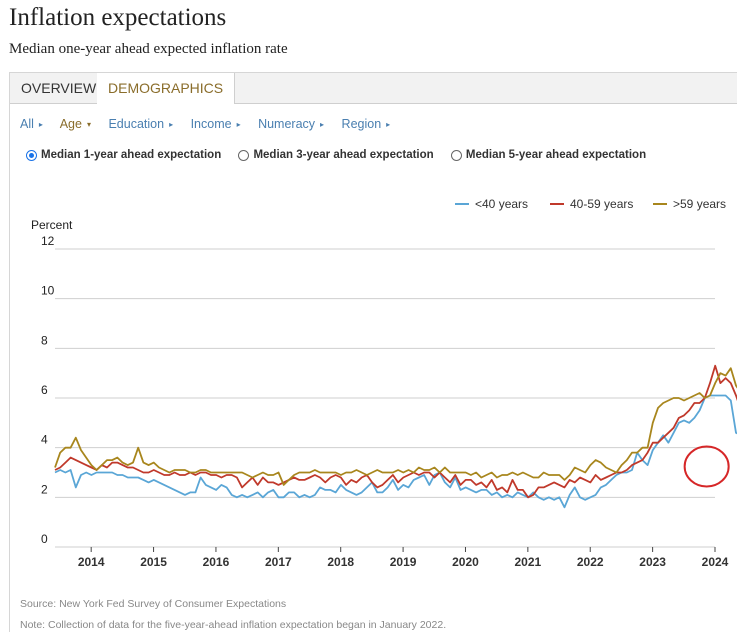  I want to click on y-tick-label: 6, so click(44, 390).